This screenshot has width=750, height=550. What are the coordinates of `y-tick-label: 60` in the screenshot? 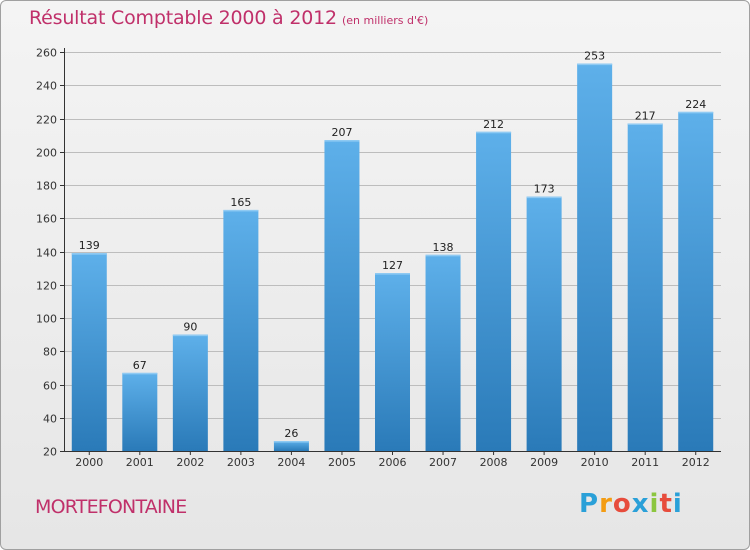 It's located at (50, 386).